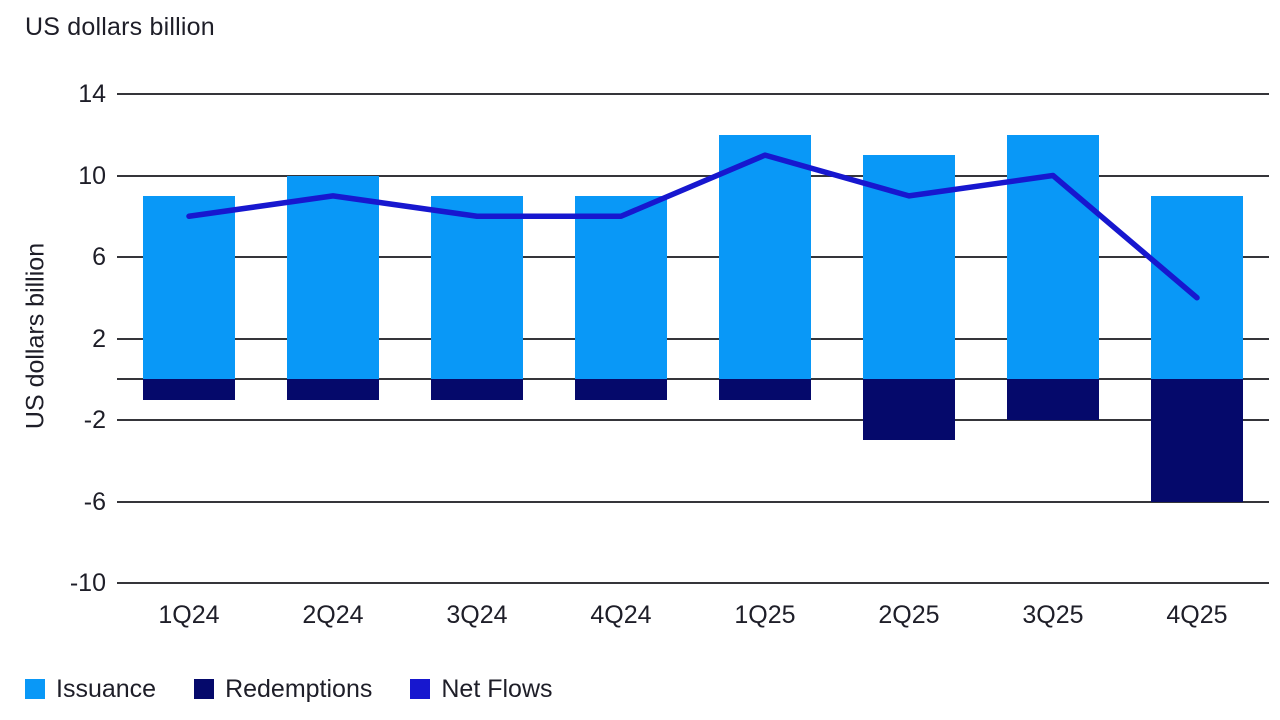  I want to click on y-tick-label: 14, so click(92, 94).